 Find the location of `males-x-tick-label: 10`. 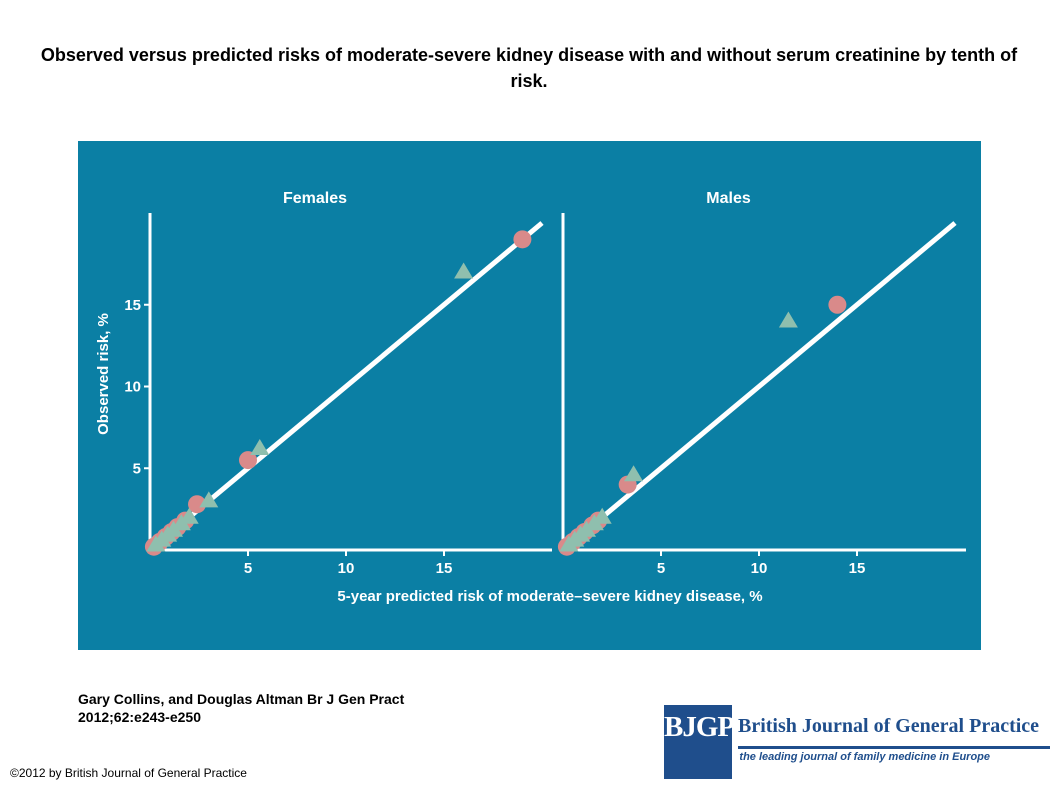

males-x-tick-label: 10 is located at coordinates (759, 568).